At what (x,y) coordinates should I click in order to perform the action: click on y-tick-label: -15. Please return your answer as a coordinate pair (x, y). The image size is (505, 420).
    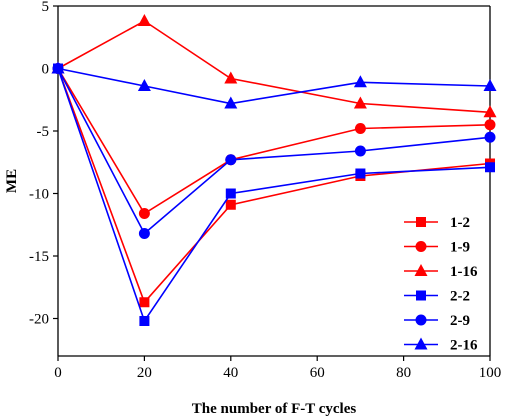
    Looking at the image, I should click on (39, 257).